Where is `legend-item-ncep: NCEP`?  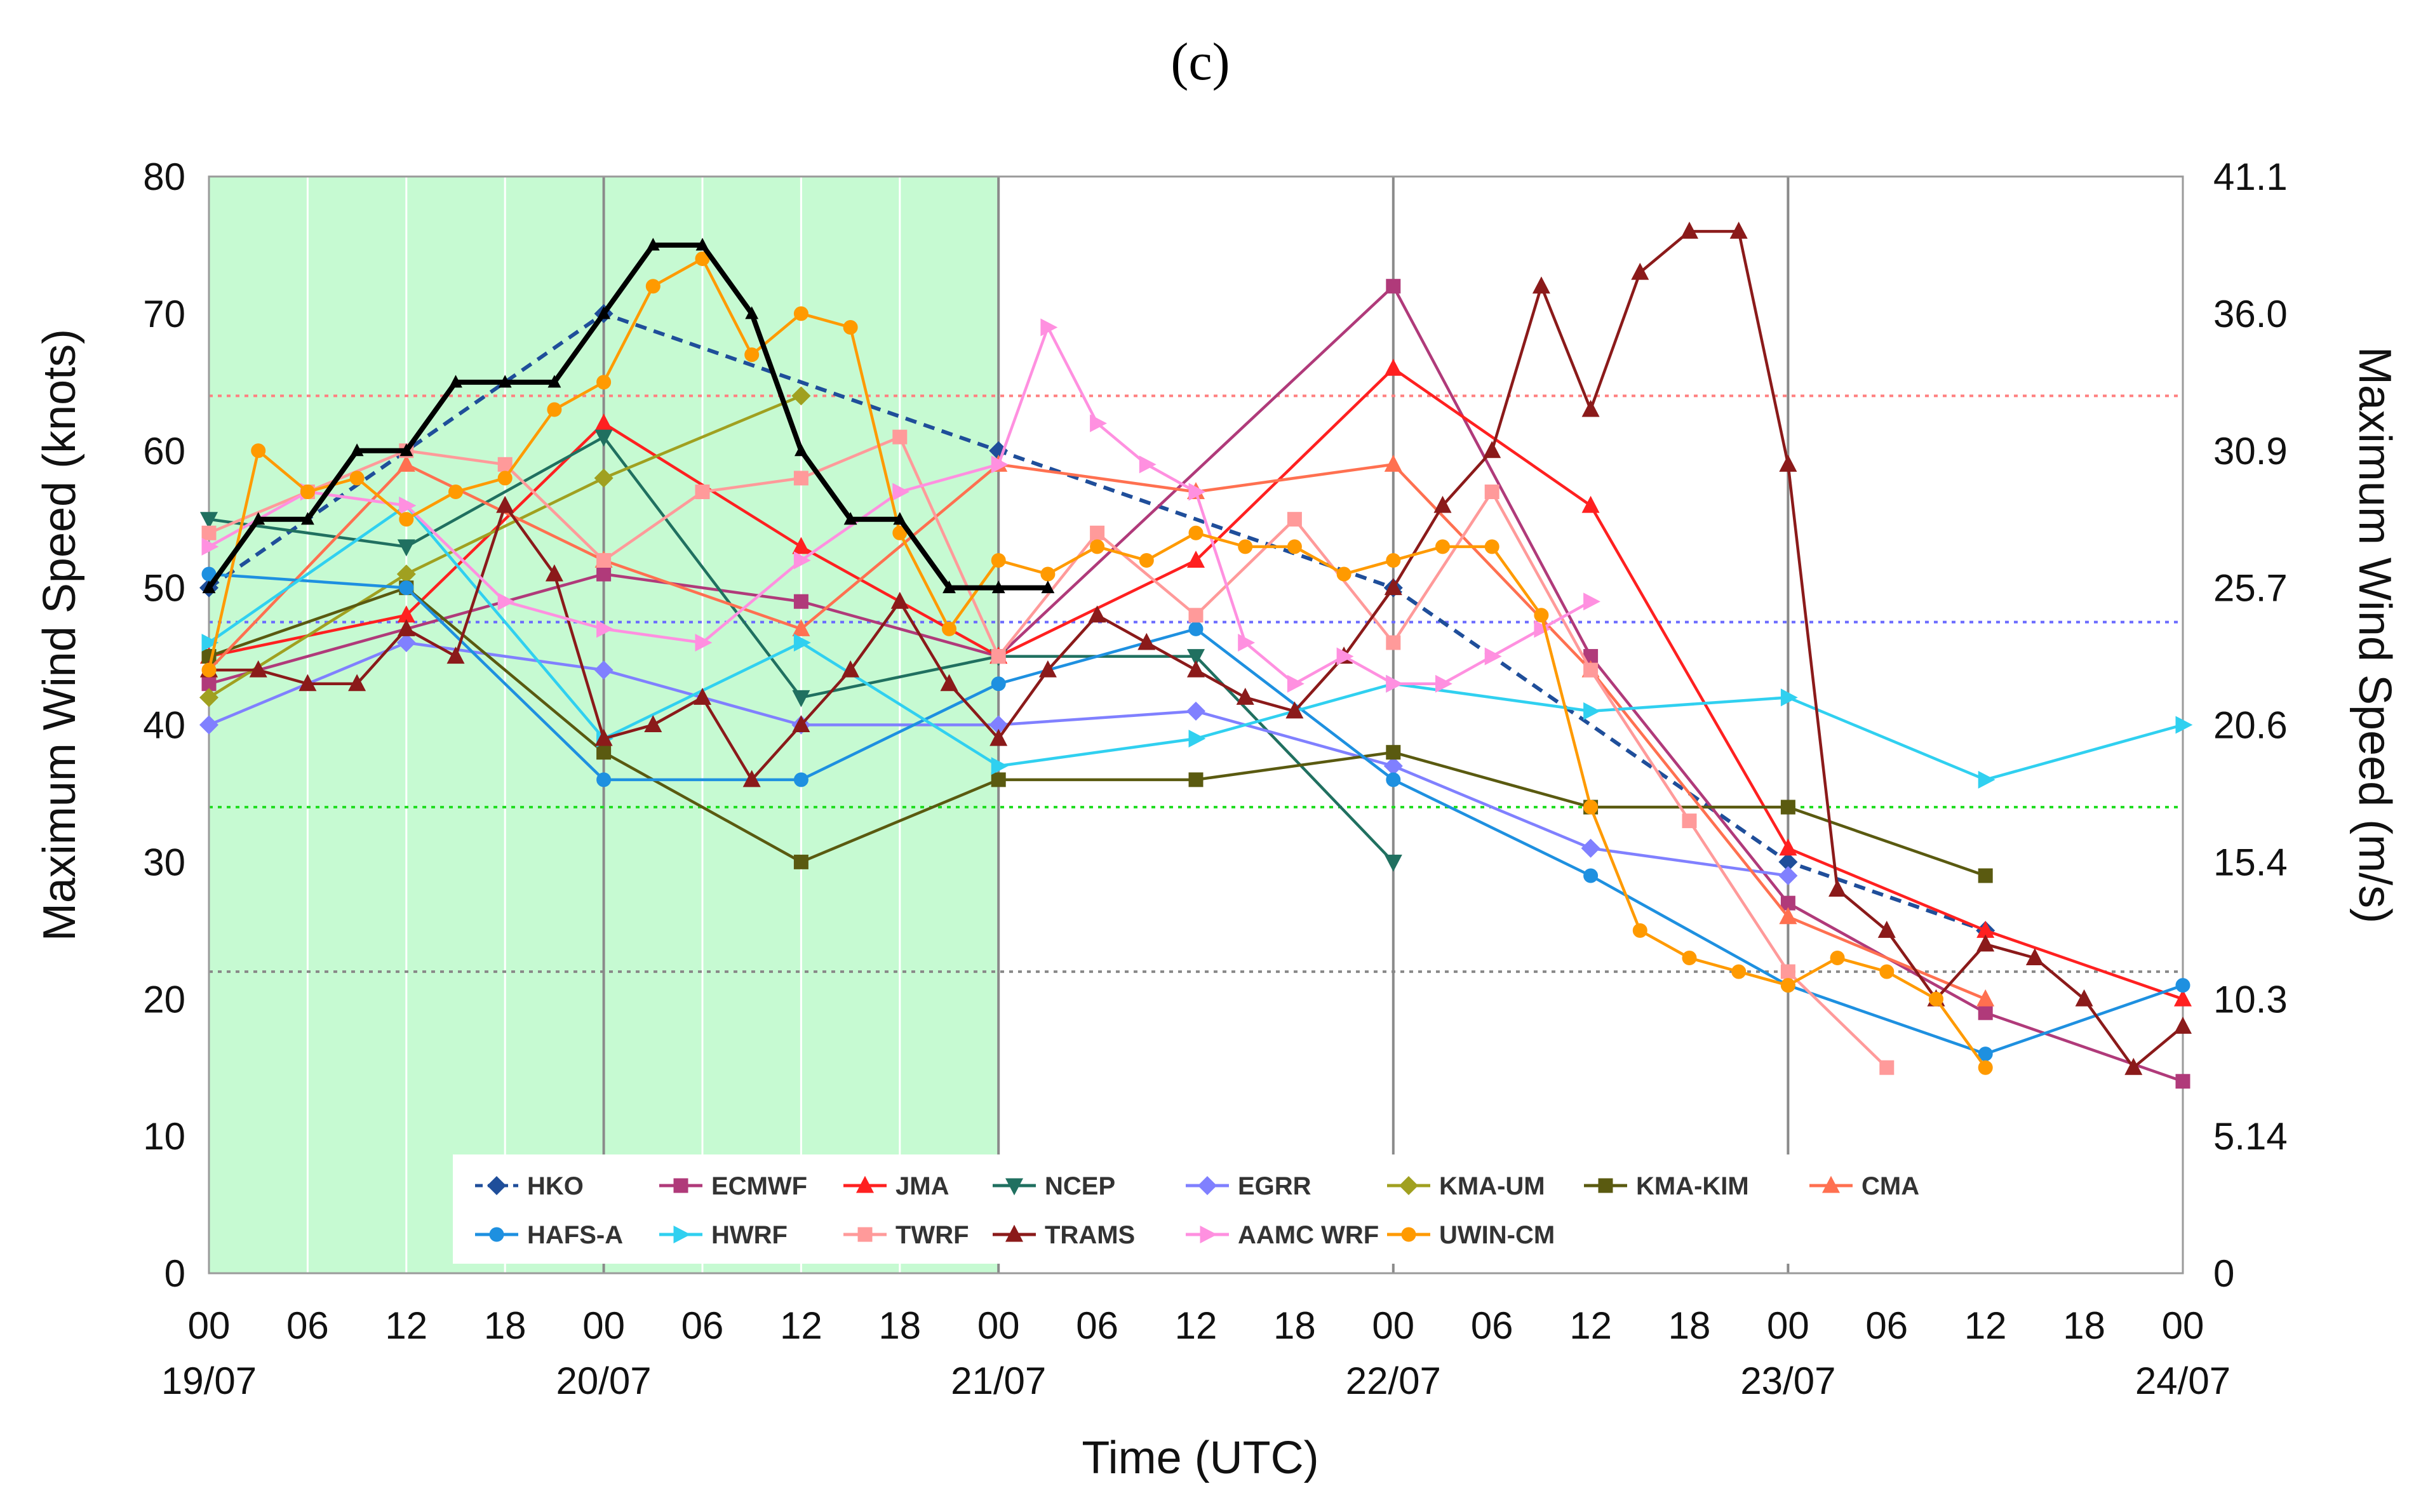
legend-item-ncep: NCEP is located at coordinates (1054, 1186).